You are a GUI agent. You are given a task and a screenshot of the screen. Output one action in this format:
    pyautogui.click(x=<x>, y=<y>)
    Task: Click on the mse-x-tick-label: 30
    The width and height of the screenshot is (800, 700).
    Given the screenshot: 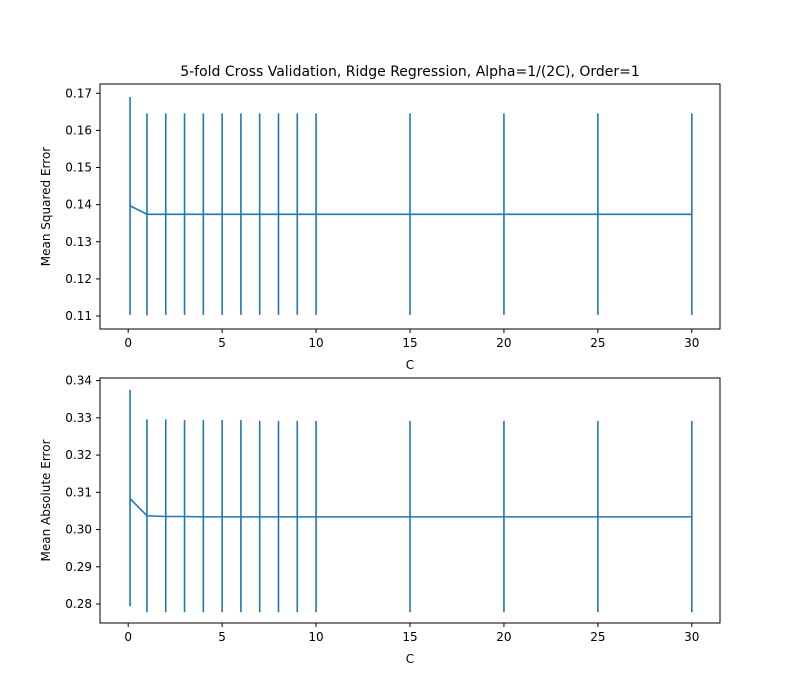 What is the action you would take?
    pyautogui.click(x=691, y=343)
    